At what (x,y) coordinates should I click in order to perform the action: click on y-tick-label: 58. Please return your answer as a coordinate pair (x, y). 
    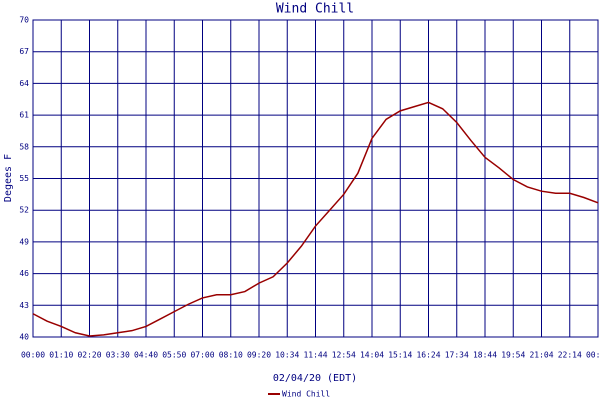
    Looking at the image, I should click on (24, 146).